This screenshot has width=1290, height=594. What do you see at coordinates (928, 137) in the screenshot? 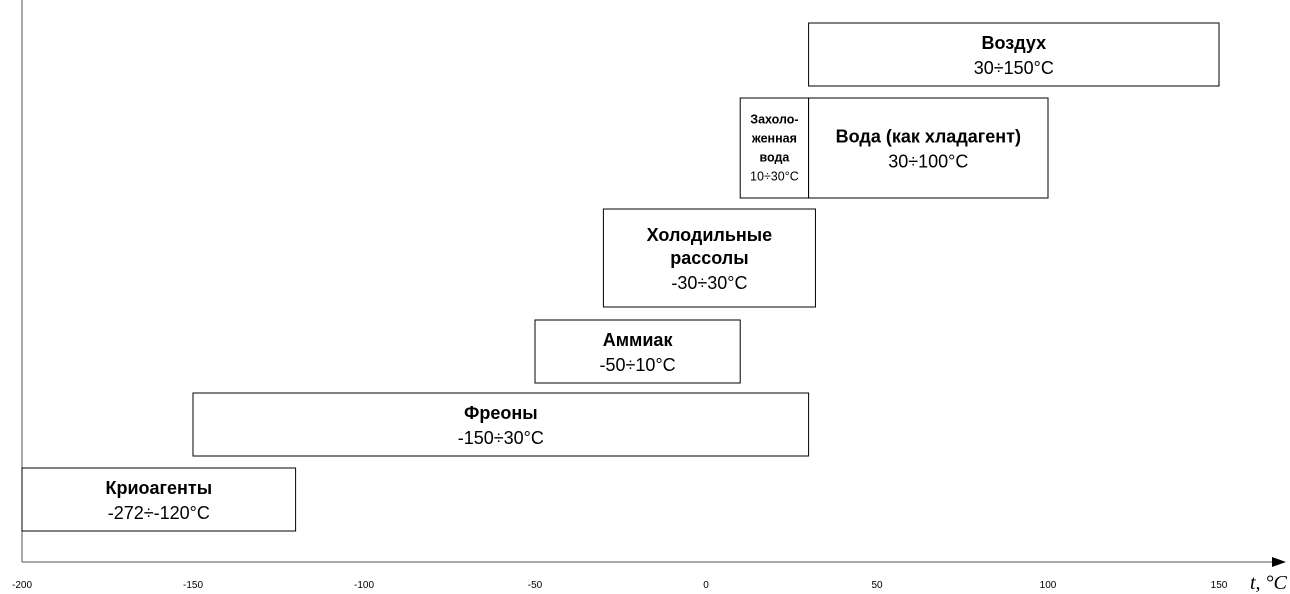
I see `range-bar-name: Вода (как хладагент)` at bounding box center [928, 137].